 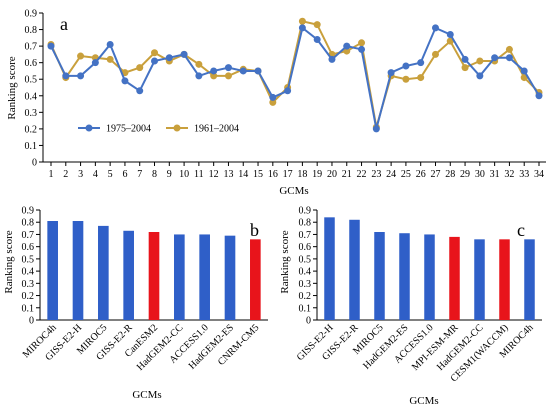 I want to click on x-axis-title-a: GCMs, so click(x=293, y=191).